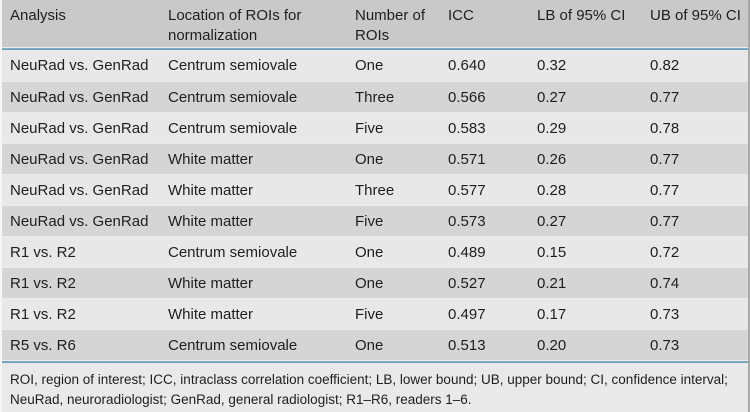  Describe the element at coordinates (700, 23) in the screenshot. I see `column-header-ub-ci: UB of 95% CI` at that location.